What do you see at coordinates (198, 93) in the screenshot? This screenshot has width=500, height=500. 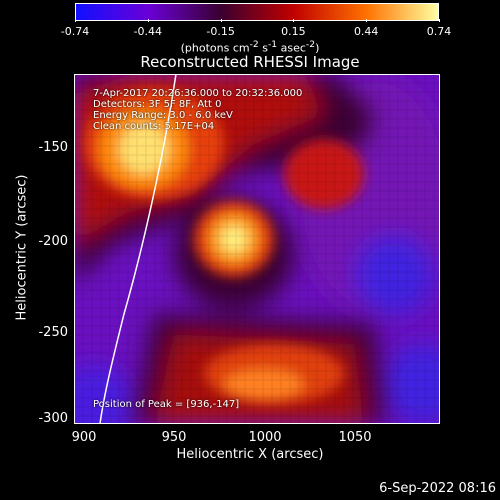 I see `info-time: 7-Apr-2017 20:26:36.000 to 20:32:36.000` at bounding box center [198, 93].